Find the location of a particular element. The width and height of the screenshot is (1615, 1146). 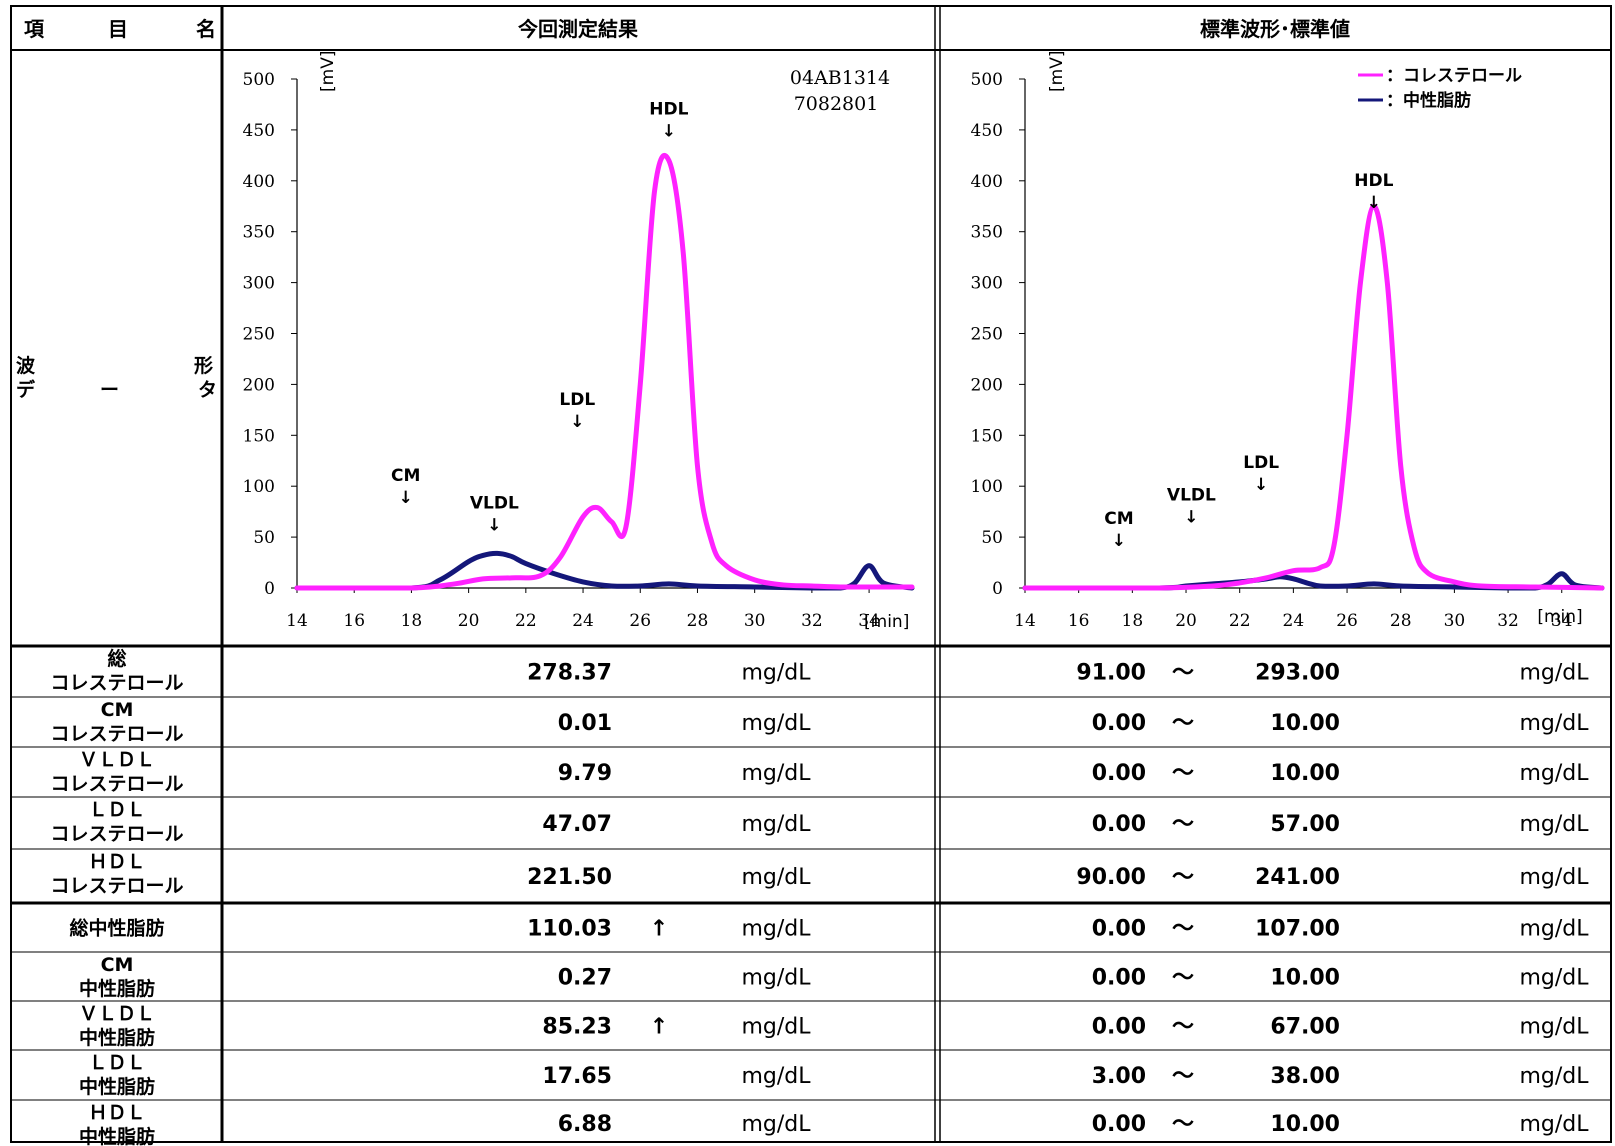

range-min: 3.00 is located at coordinates (1119, 1076).